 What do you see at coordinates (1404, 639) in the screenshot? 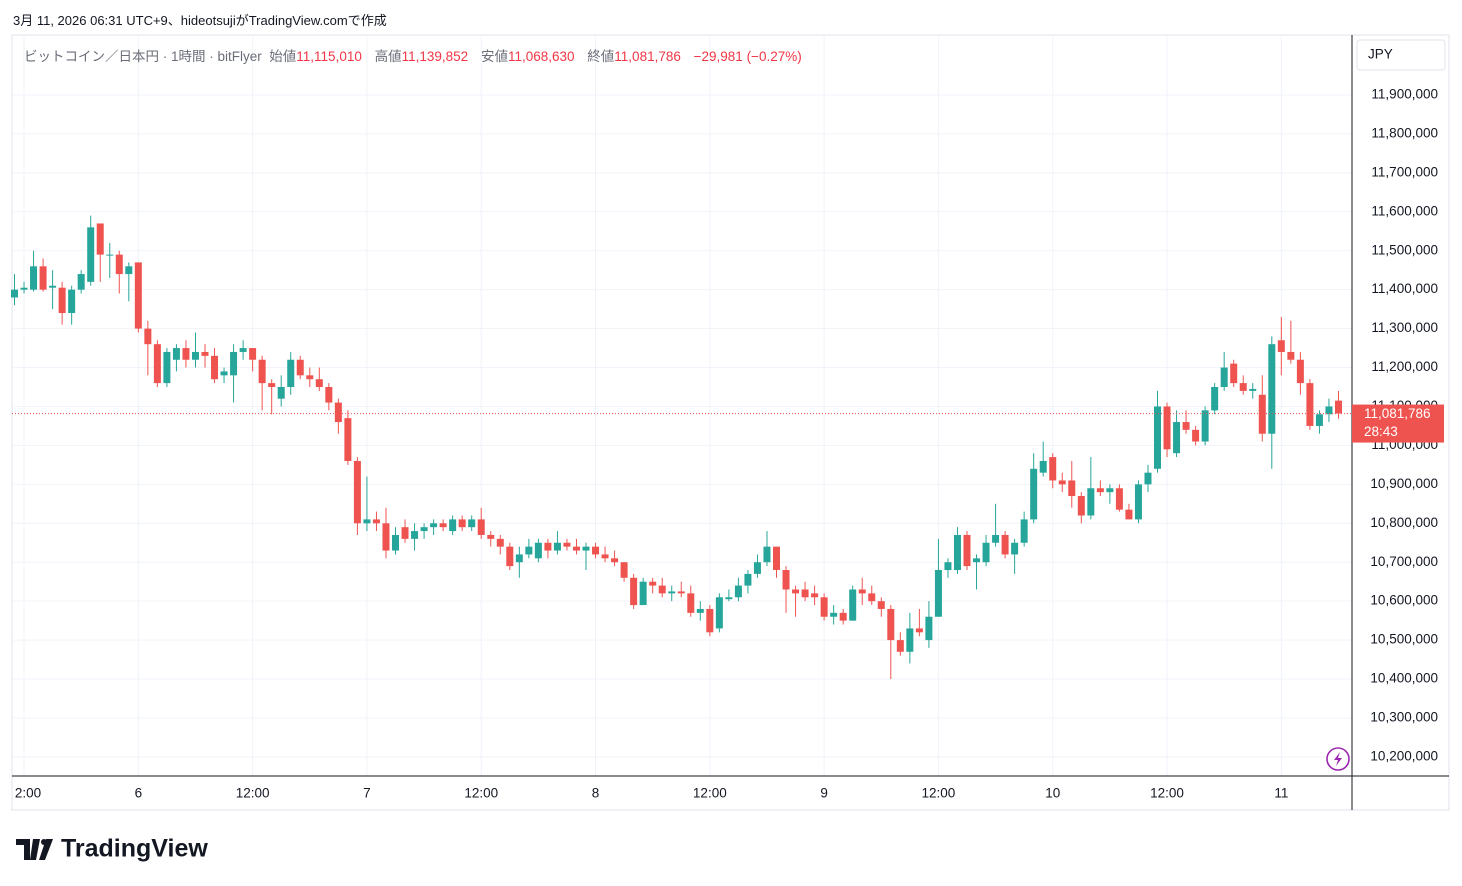
I see `y-tick-label: 10,500,000` at bounding box center [1404, 639].